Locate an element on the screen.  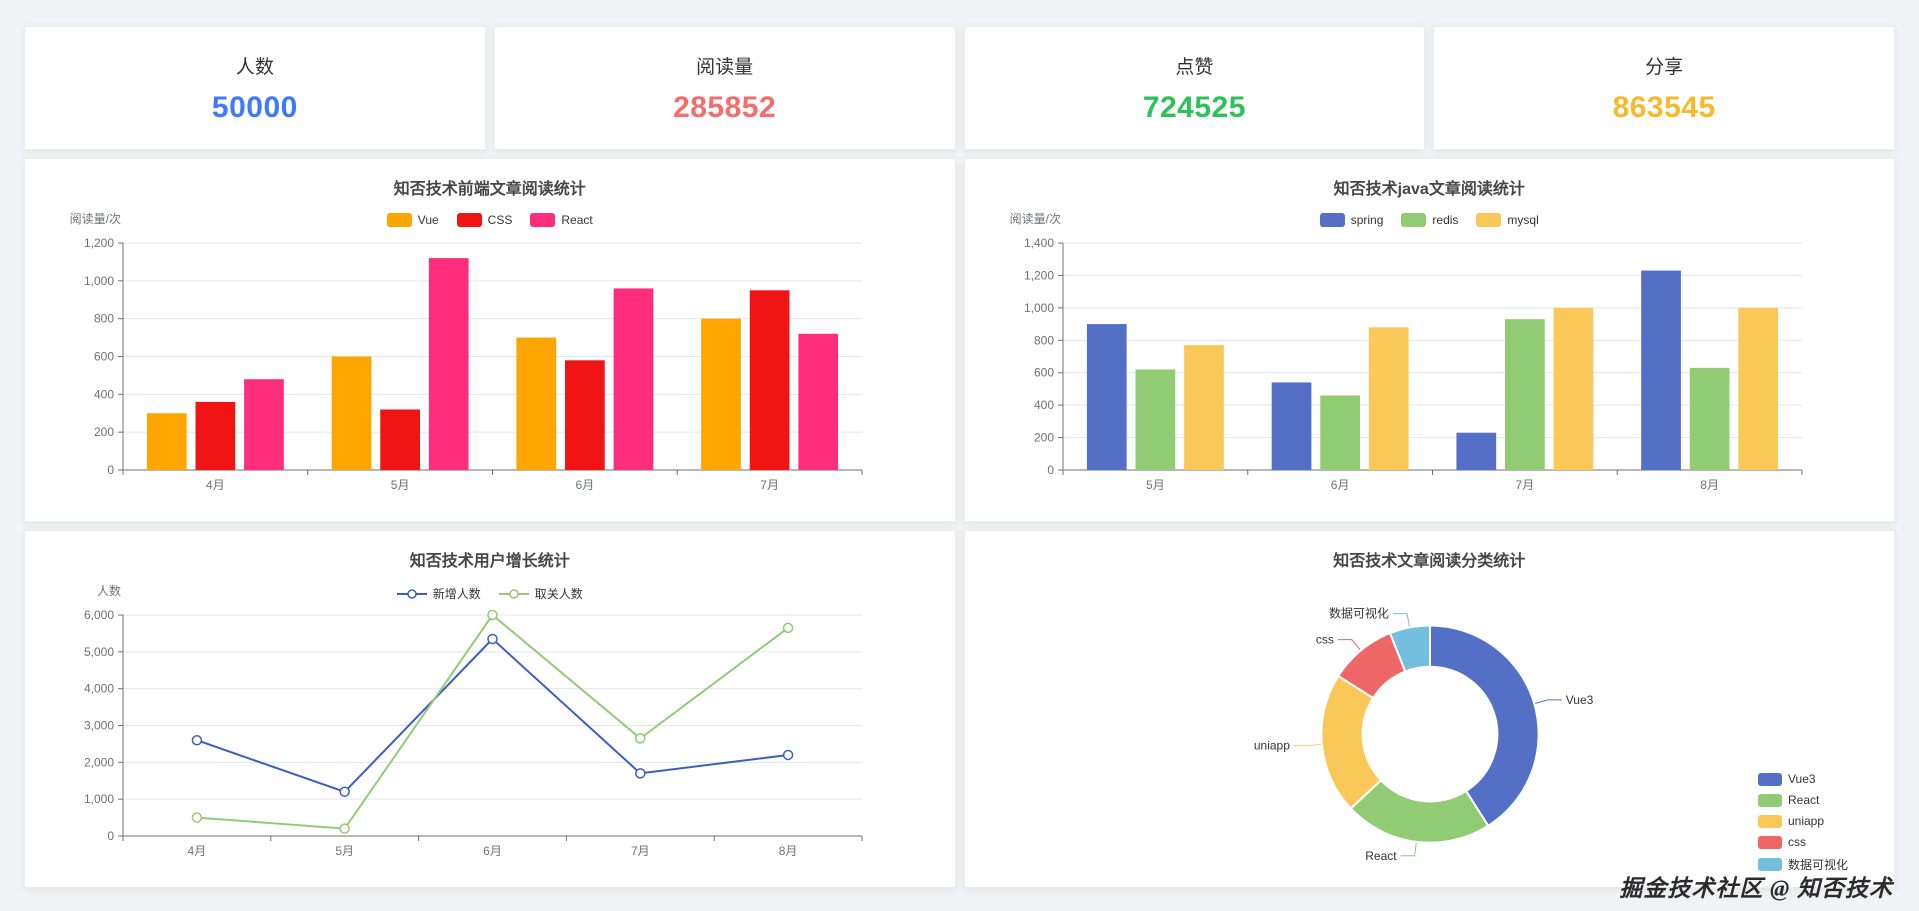
legend-item-CSS: CSS is located at coordinates (484, 220).